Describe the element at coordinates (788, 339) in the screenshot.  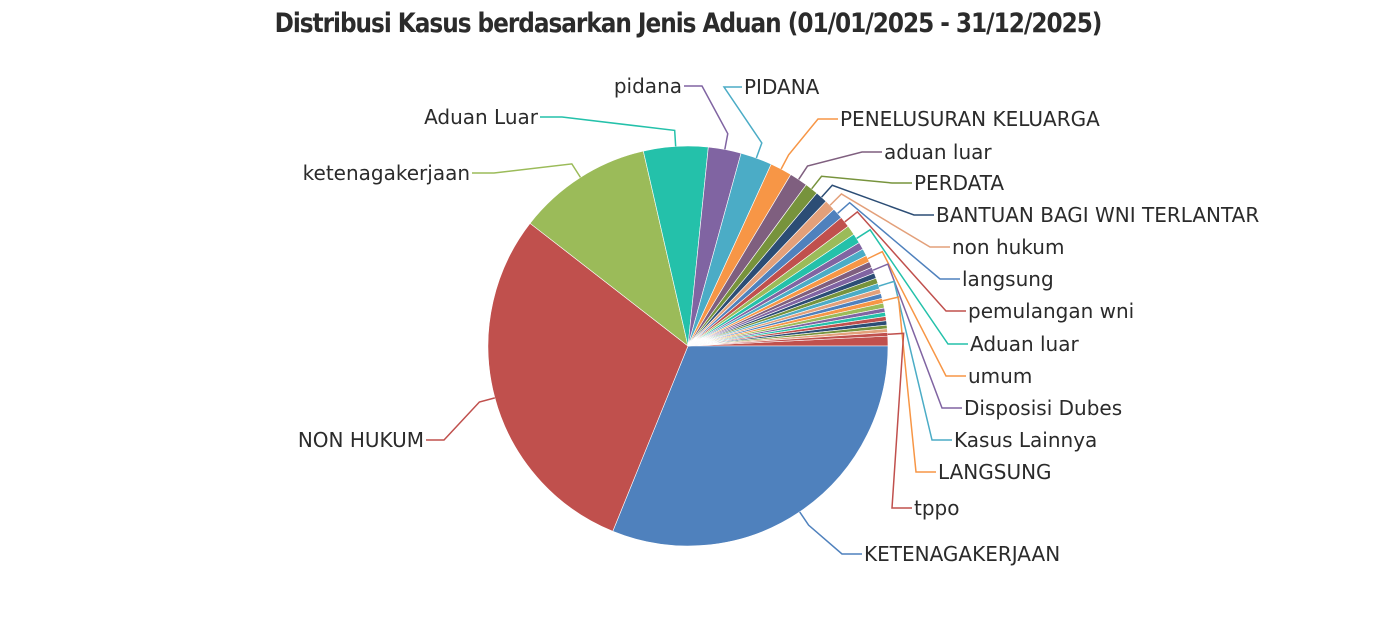
I see `pie-slice-tppo` at that location.